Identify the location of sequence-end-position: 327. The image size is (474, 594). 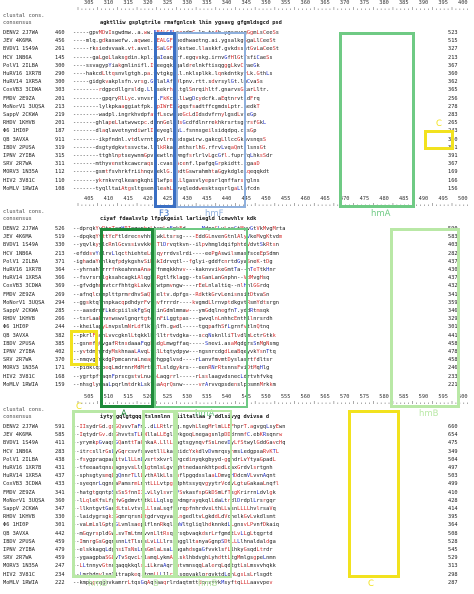
(453, 49).